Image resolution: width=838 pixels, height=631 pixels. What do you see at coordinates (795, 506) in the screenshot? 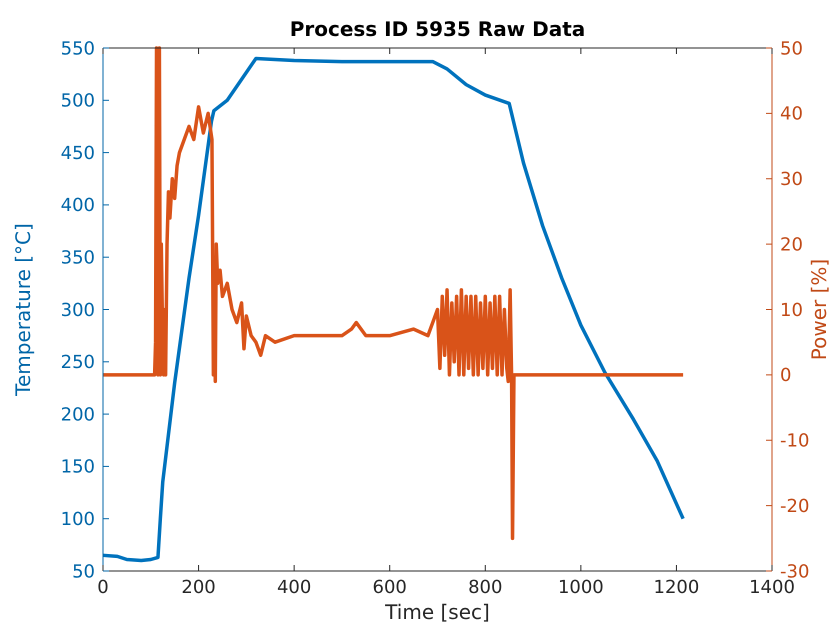
I see `y2-tick-label: -20` at bounding box center [795, 506].